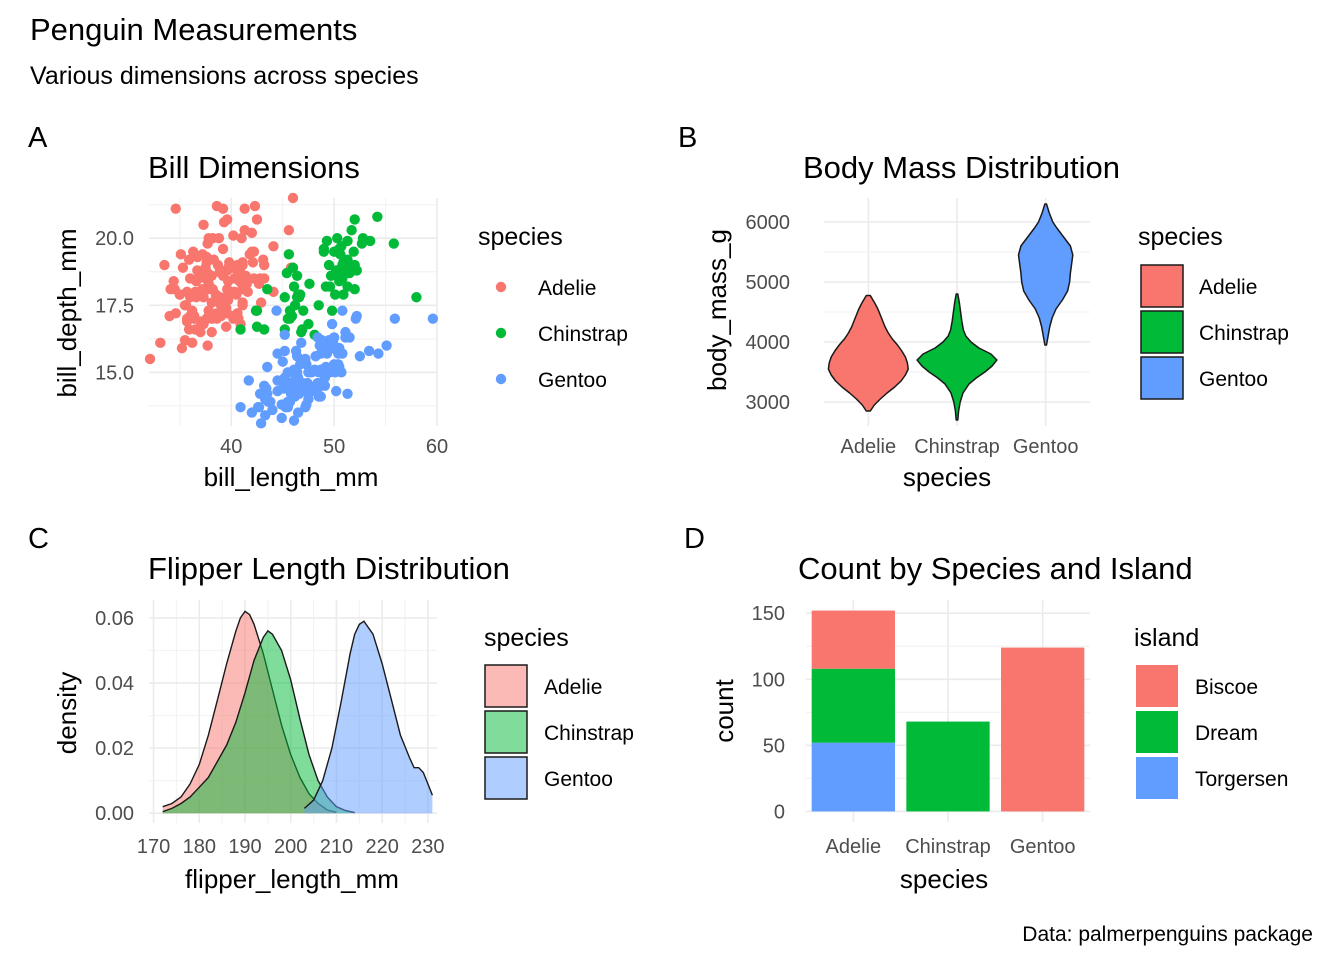 The width and height of the screenshot is (1344, 960). I want to click on bar-chinstrap-dream, so click(948, 766).